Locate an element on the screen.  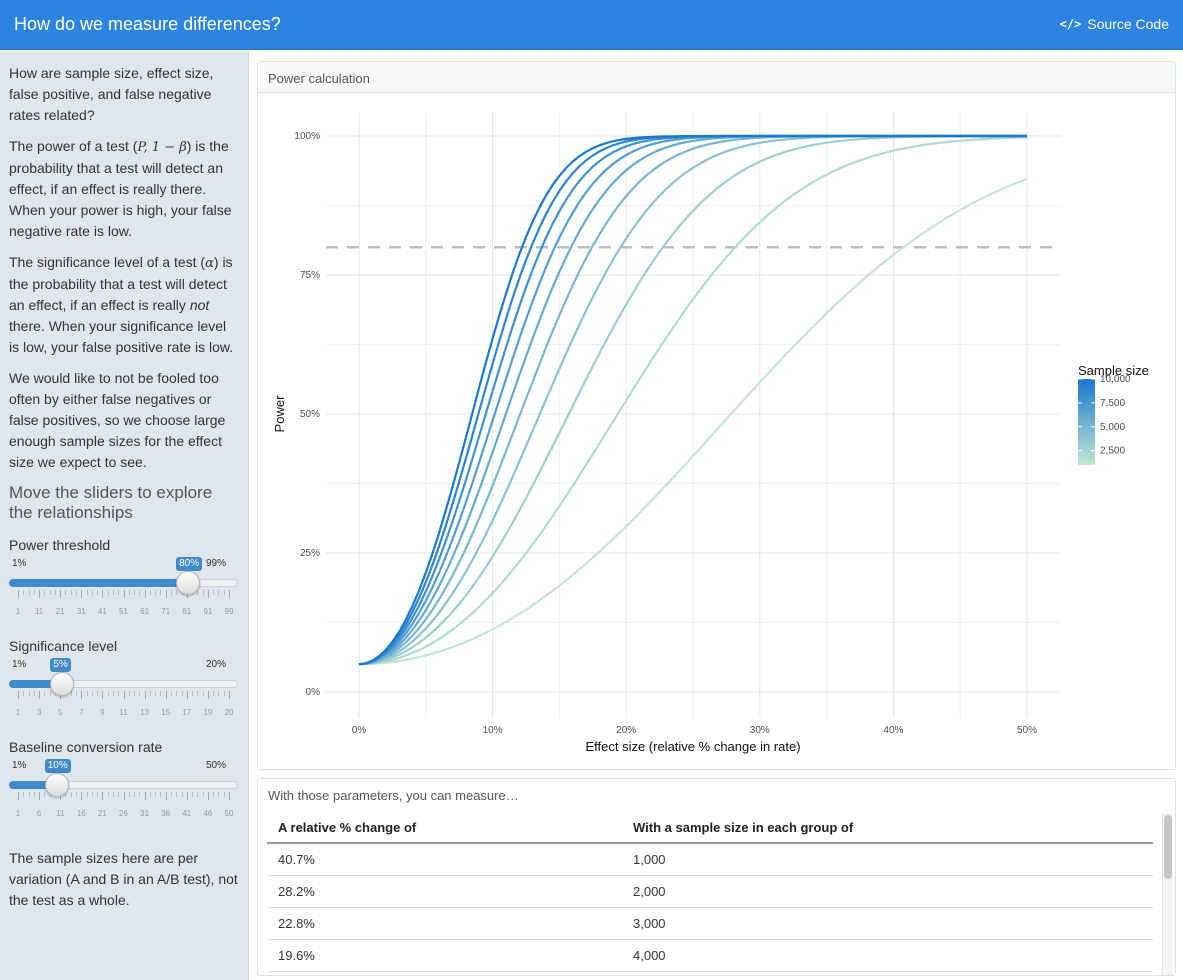
slider-grid-label: 5 is located at coordinates (60, 712).